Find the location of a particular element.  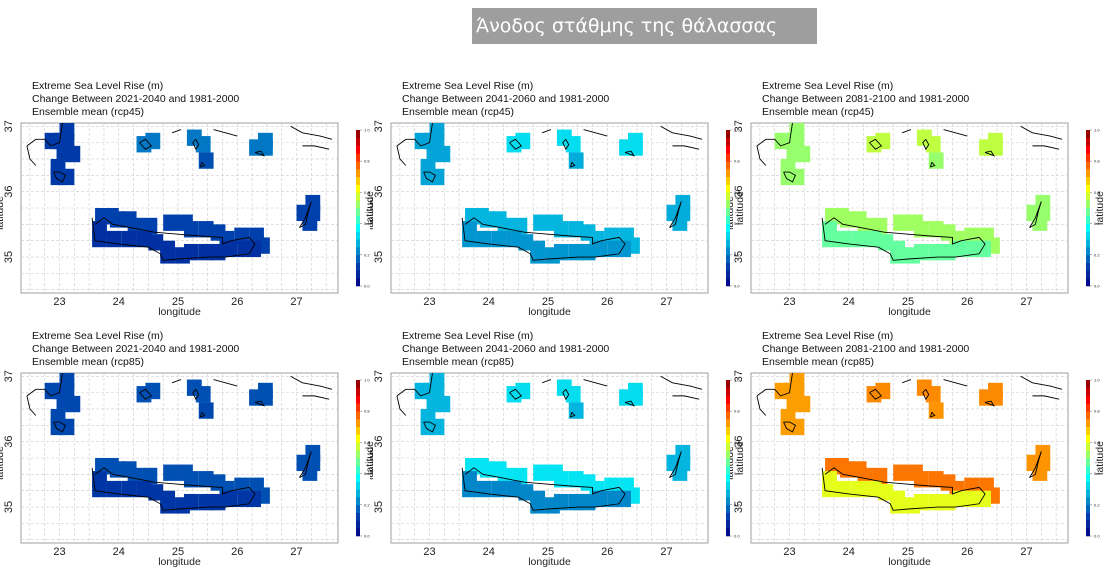

x-tick-label: 26 is located at coordinates (967, 552).